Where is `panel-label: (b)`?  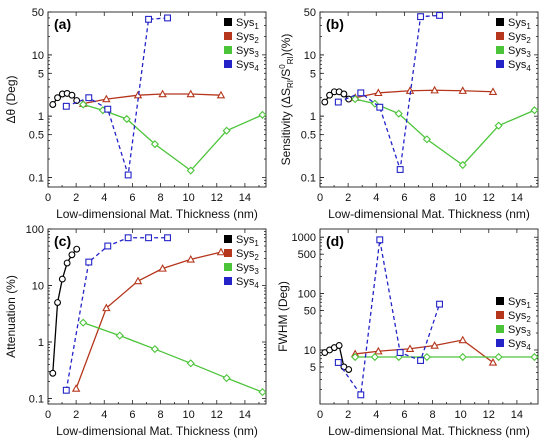
panel-label: (b) is located at coordinates (335, 24).